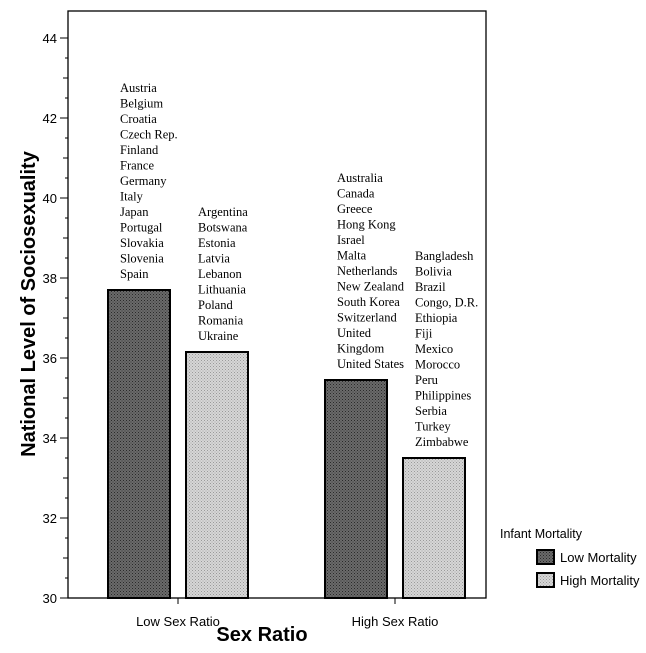 The image size is (646, 653). Describe the element at coordinates (143, 181) in the screenshot. I see `country-label: Germany` at that location.